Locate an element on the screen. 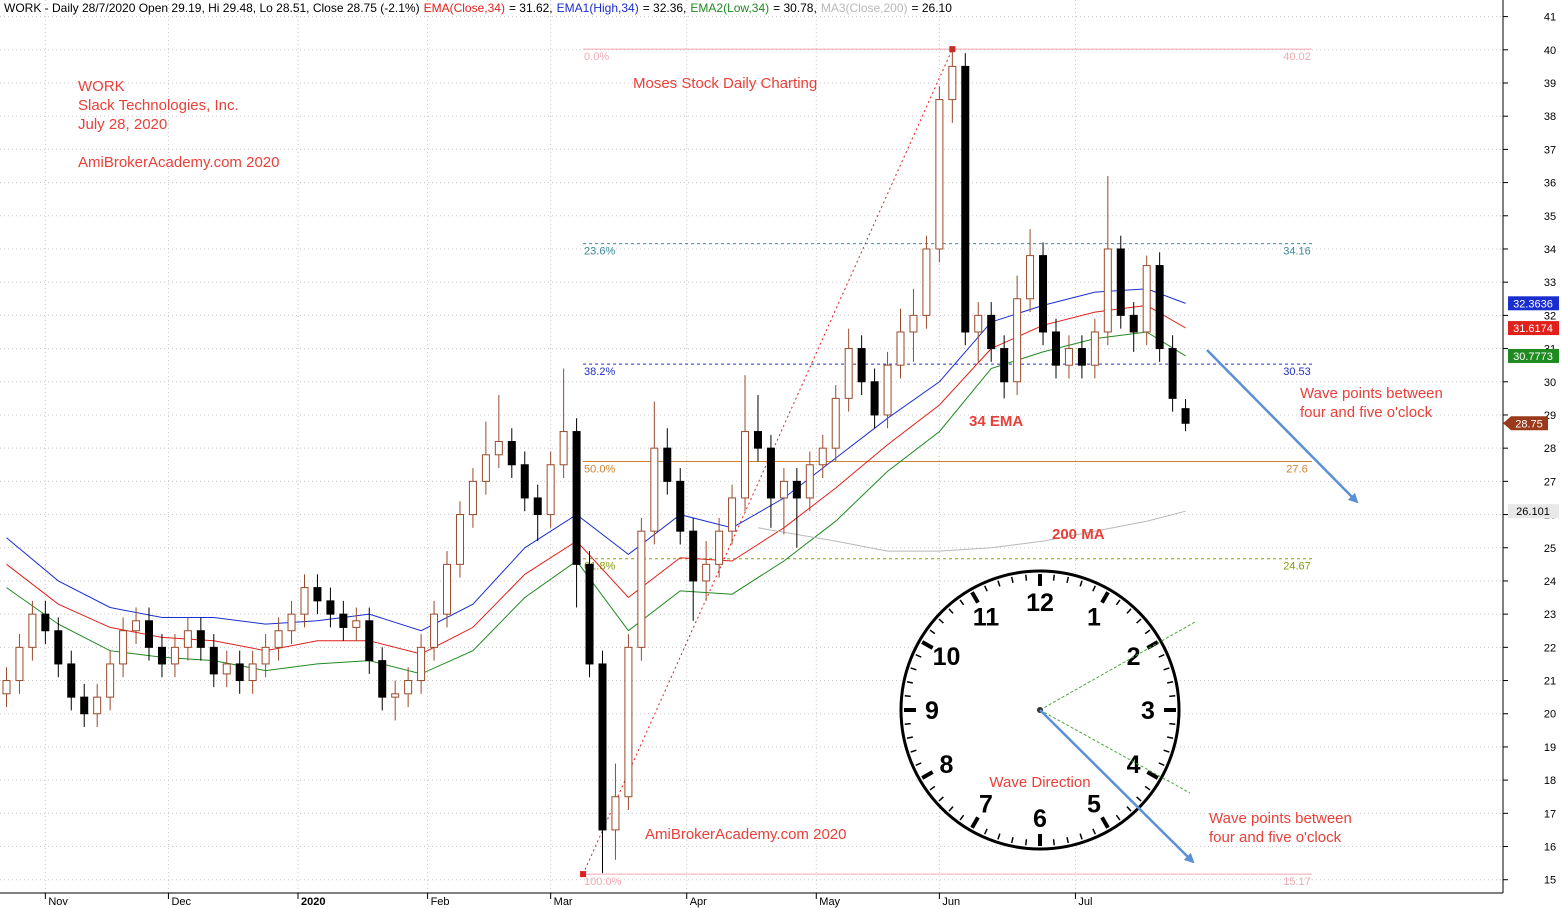 This screenshot has height=908, width=1561. clock-hand is located at coordinates (1115, 751).